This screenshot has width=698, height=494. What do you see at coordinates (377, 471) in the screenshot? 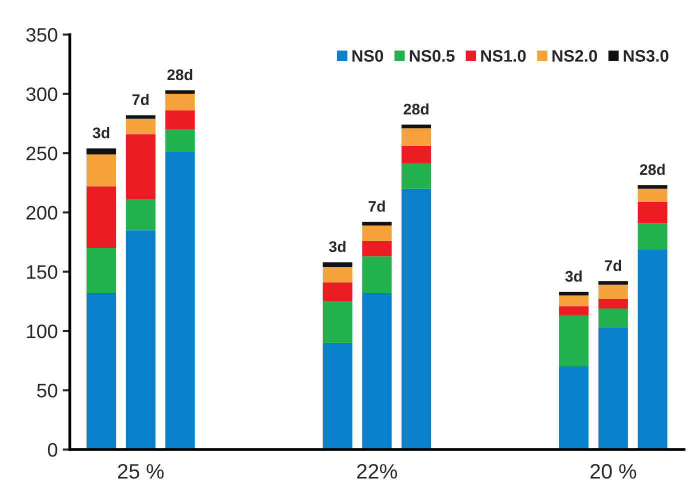
I see `text: 22%` at bounding box center [377, 471].